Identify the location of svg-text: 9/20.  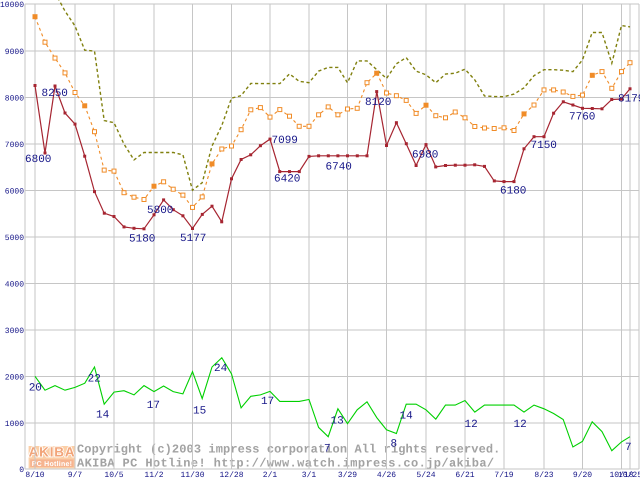
(582, 475).